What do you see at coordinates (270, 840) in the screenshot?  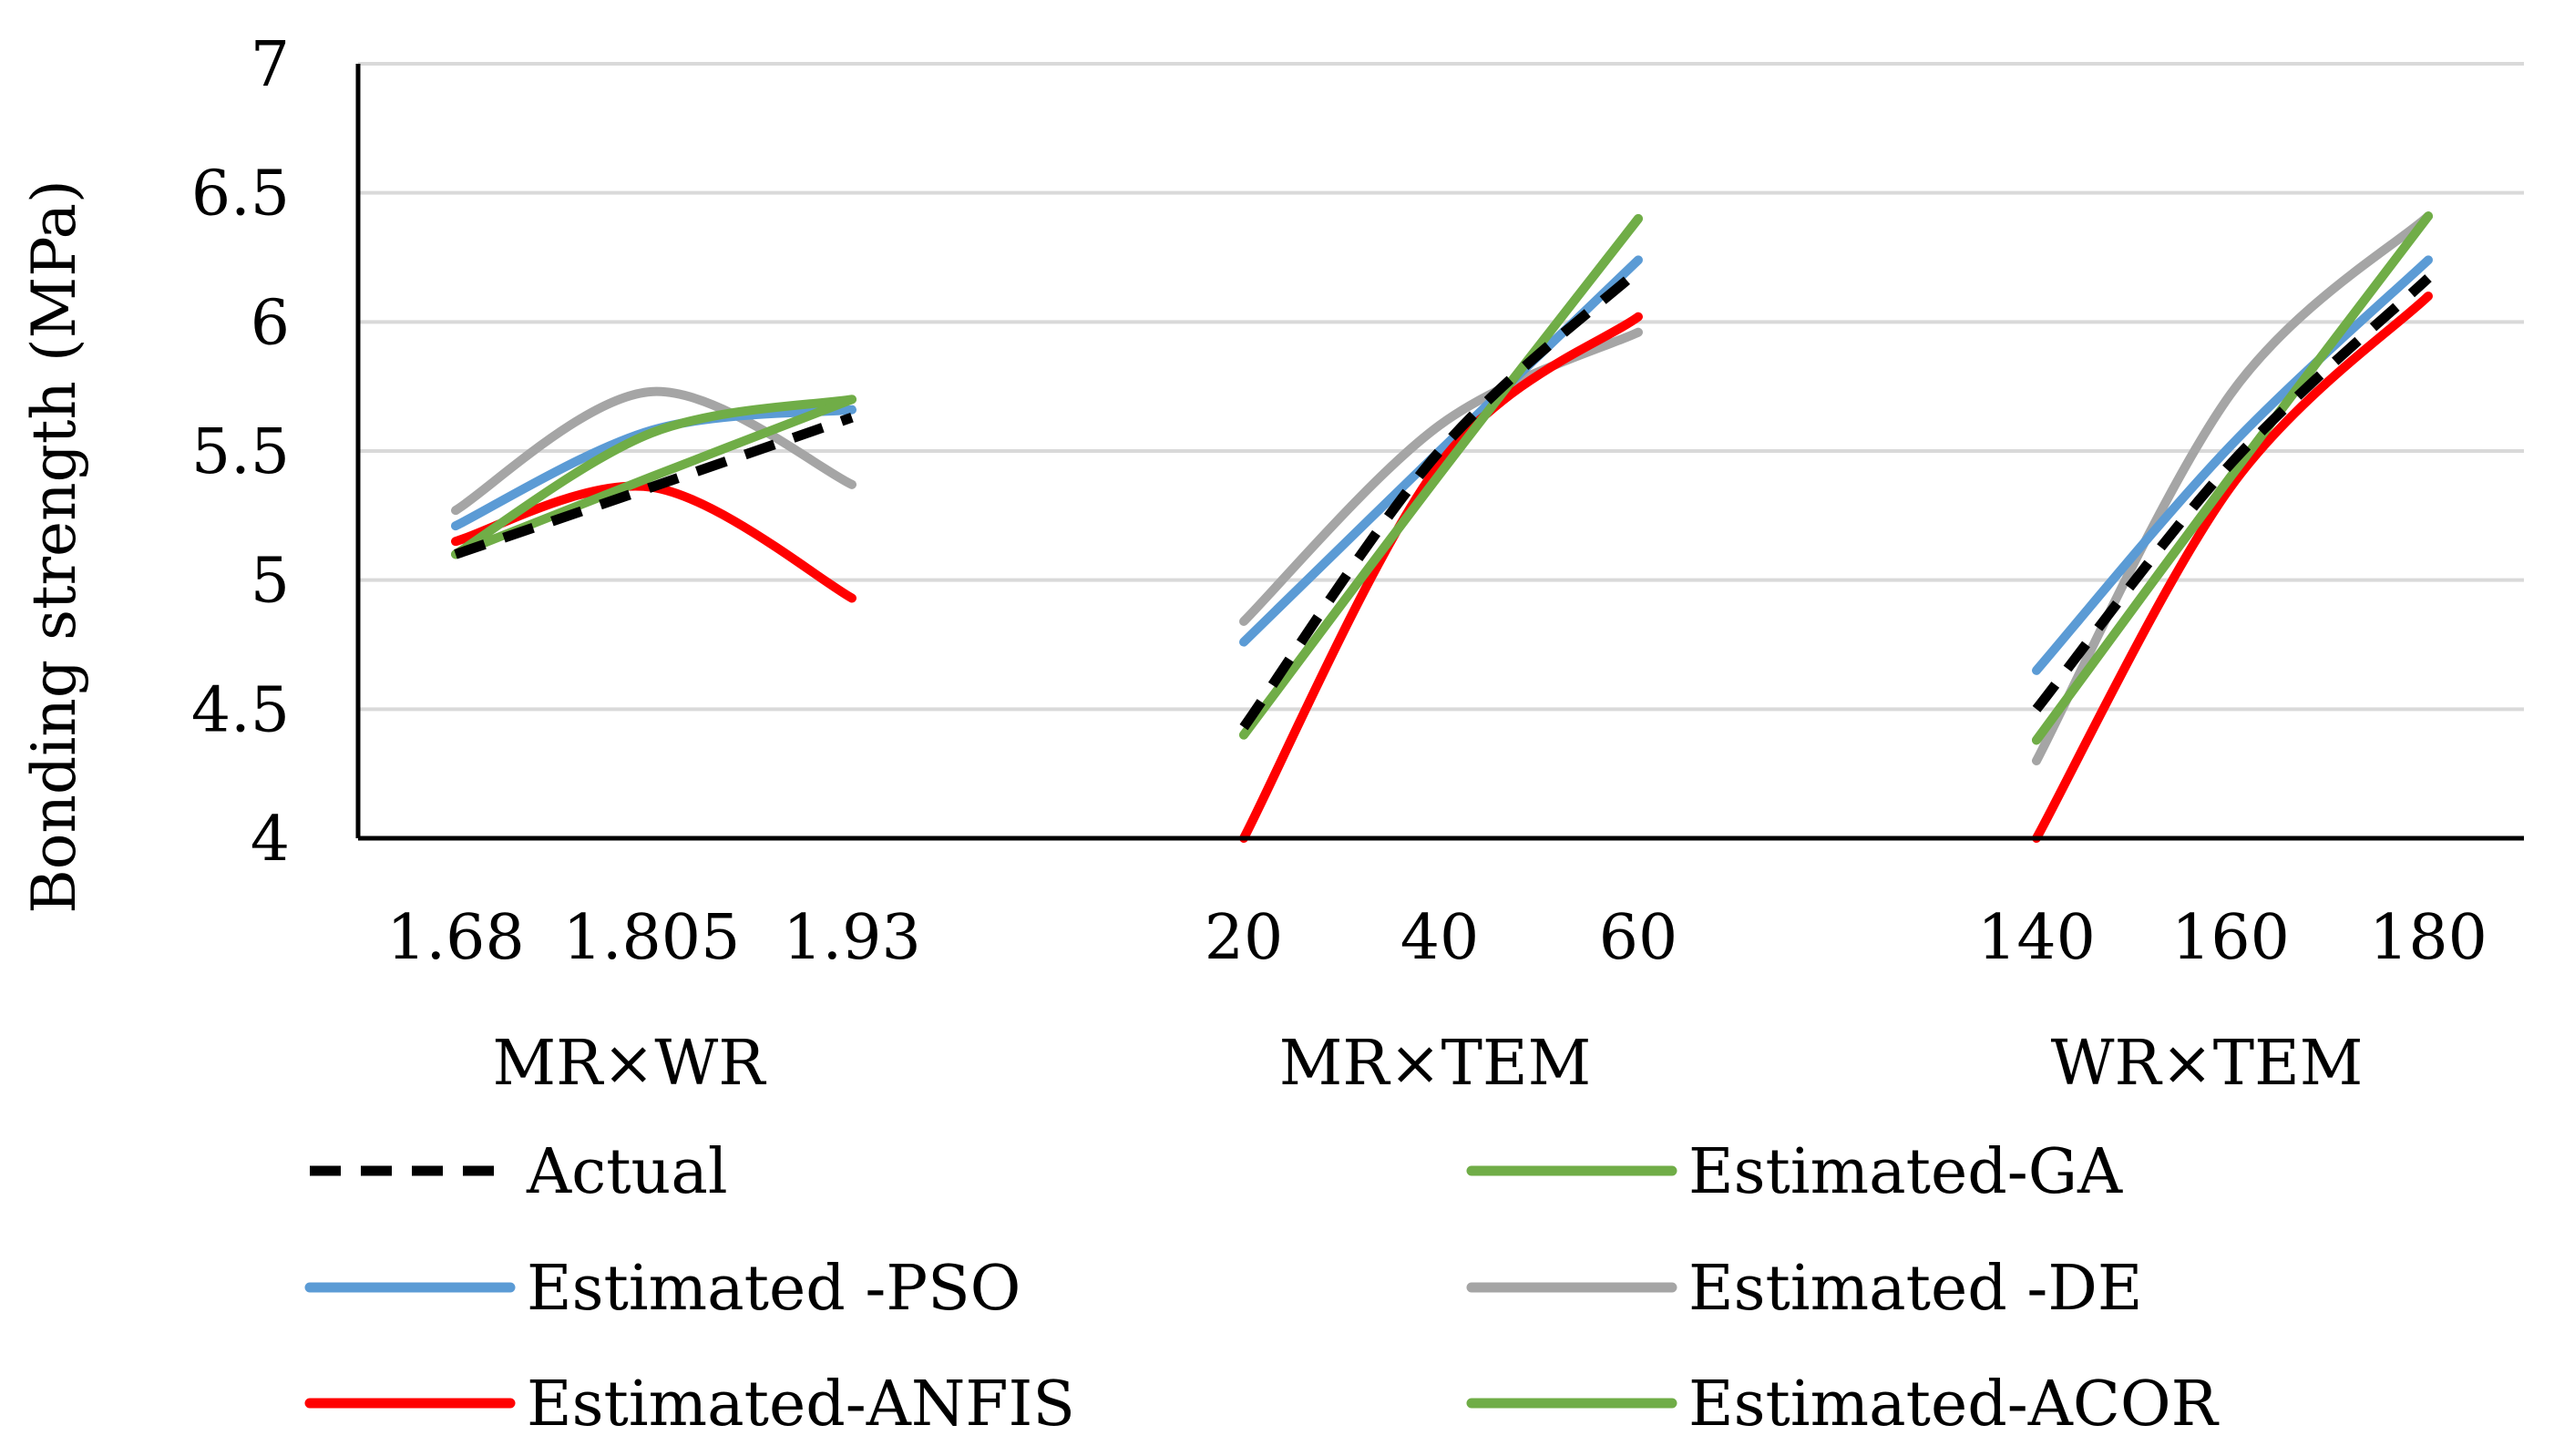 I see `y-tick-label: 4` at bounding box center [270, 840].